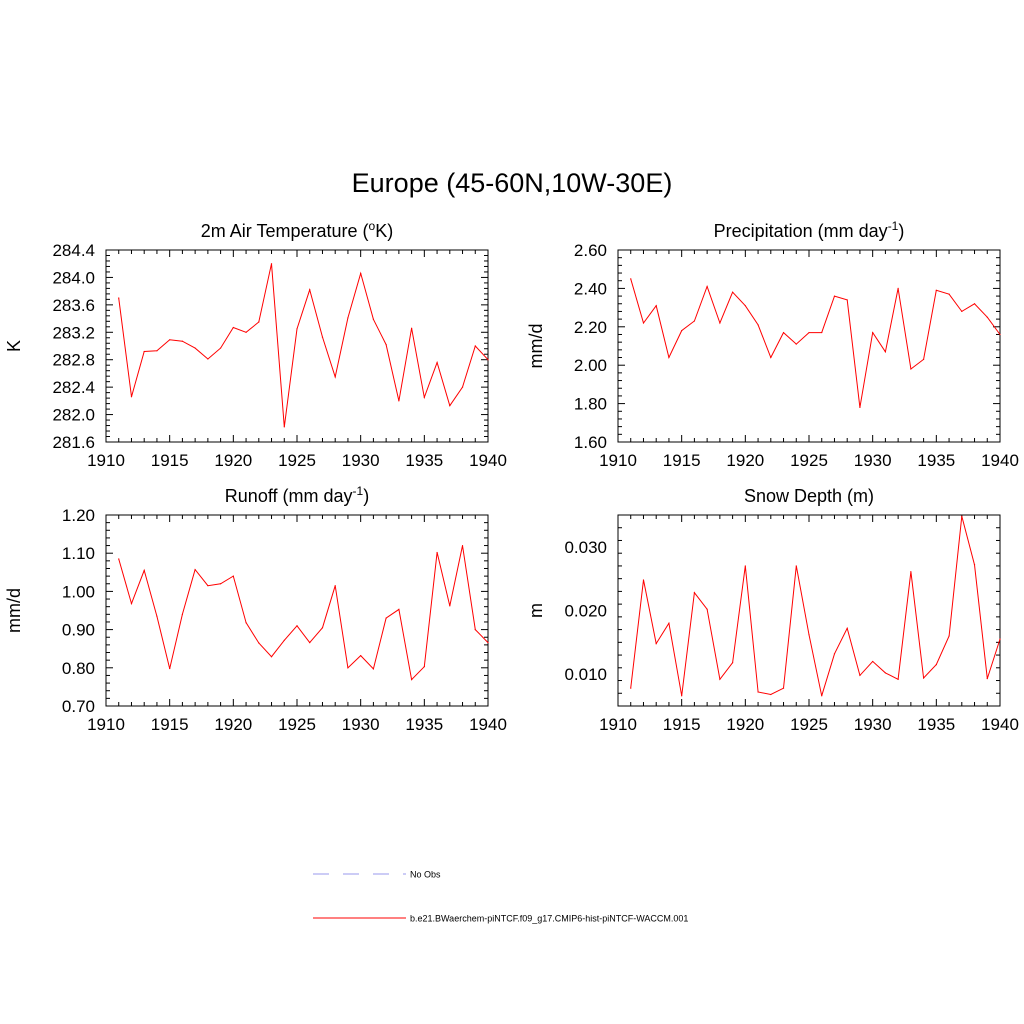  I want to click on legend-label: No Obs, so click(425, 875).